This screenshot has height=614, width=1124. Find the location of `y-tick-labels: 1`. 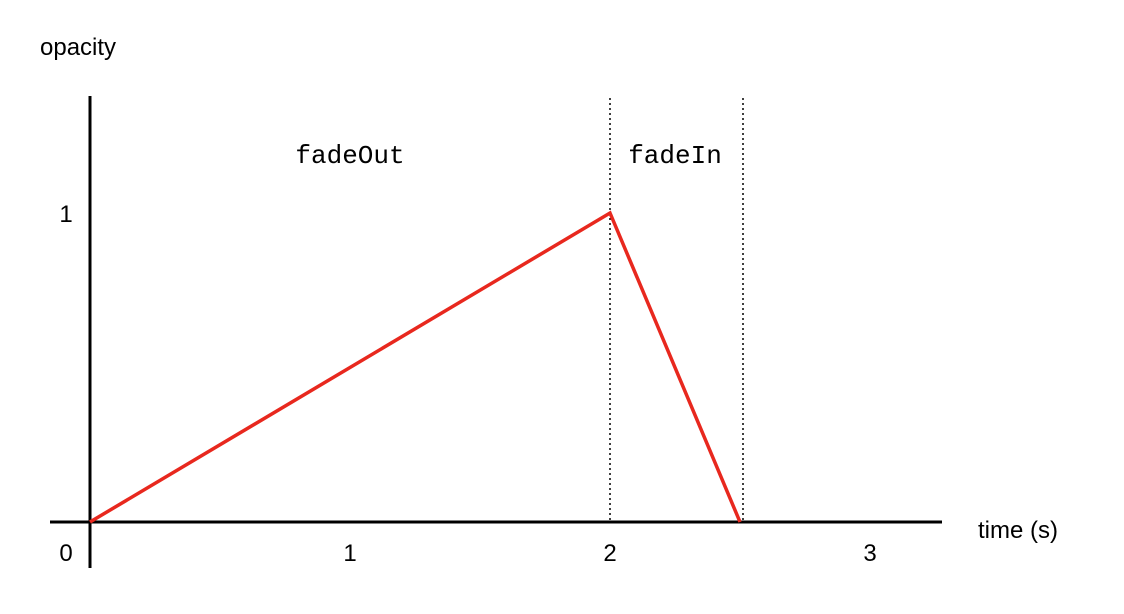

y-tick-labels: 1 is located at coordinates (65, 214).